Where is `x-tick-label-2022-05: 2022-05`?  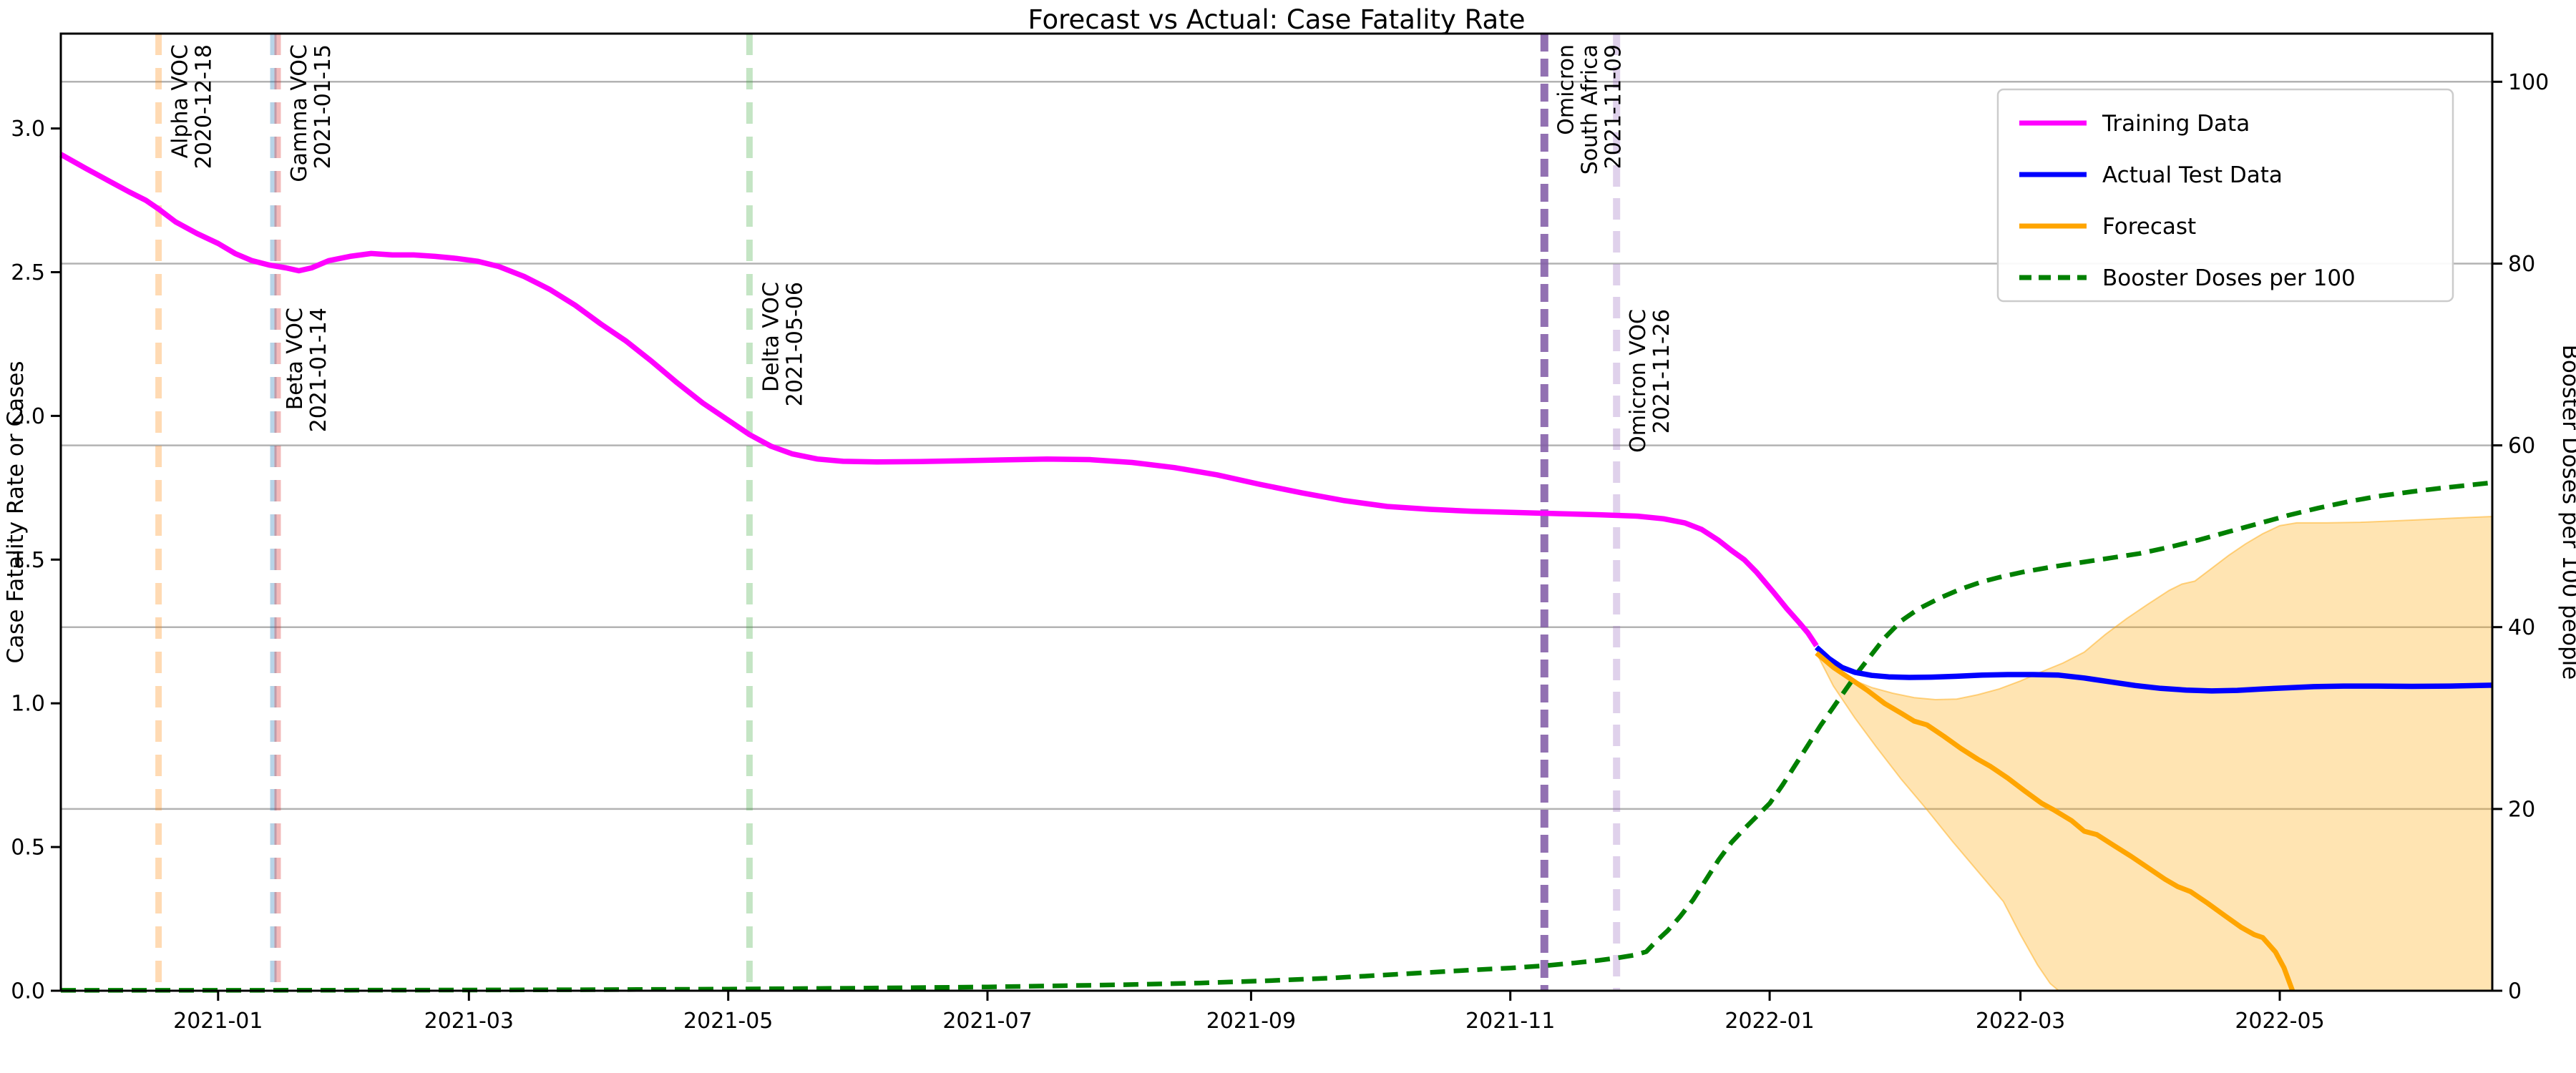
x-tick-label-2022-05: 2022-05 is located at coordinates (2279, 1021).